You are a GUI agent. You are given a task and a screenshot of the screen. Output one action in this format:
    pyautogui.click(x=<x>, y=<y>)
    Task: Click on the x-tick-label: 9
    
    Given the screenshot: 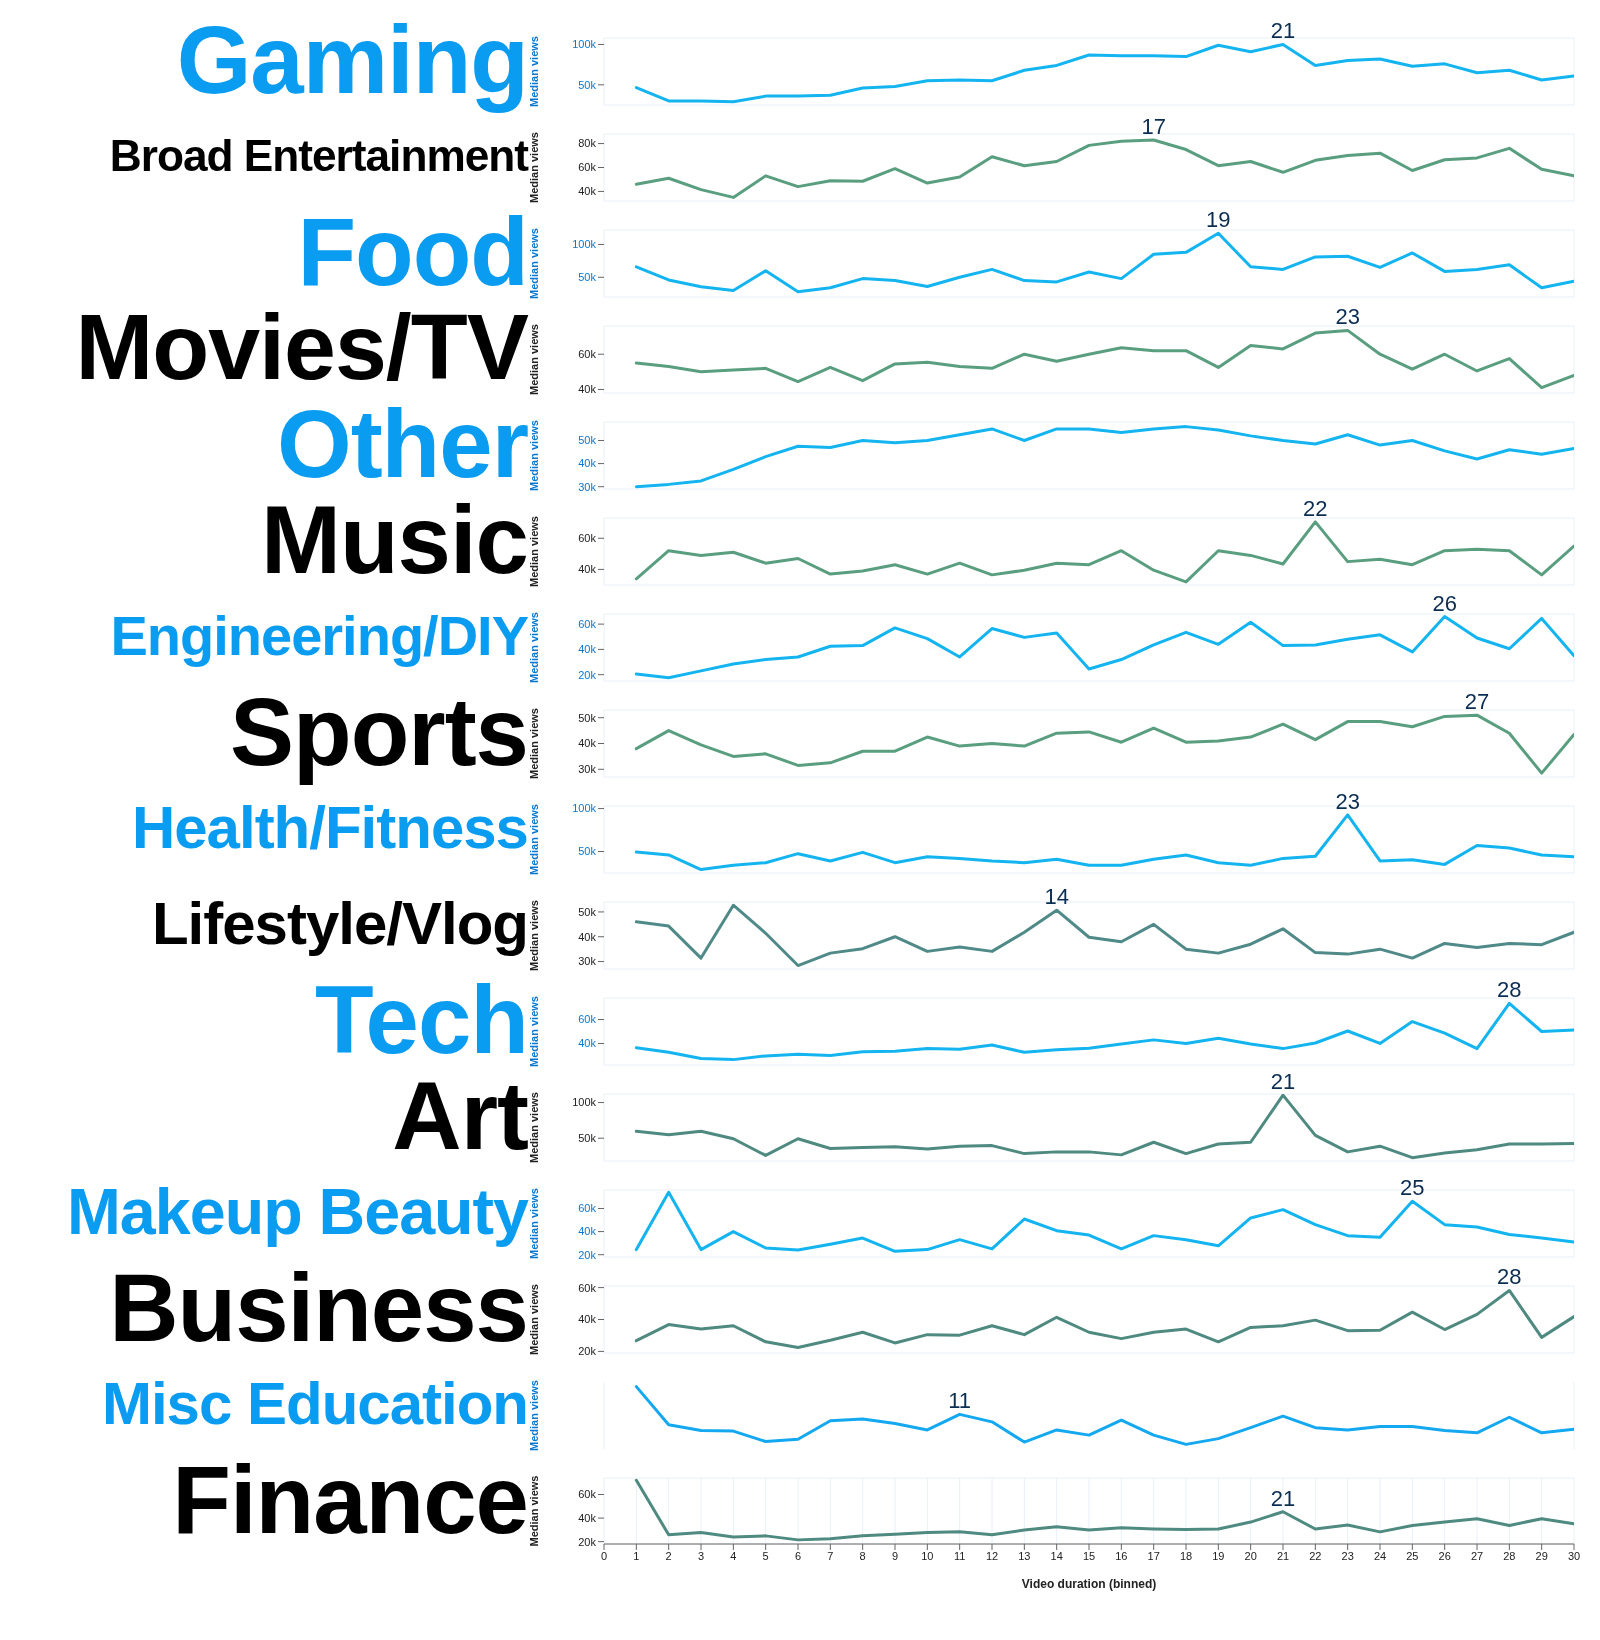 What is the action you would take?
    pyautogui.click(x=895, y=1555)
    